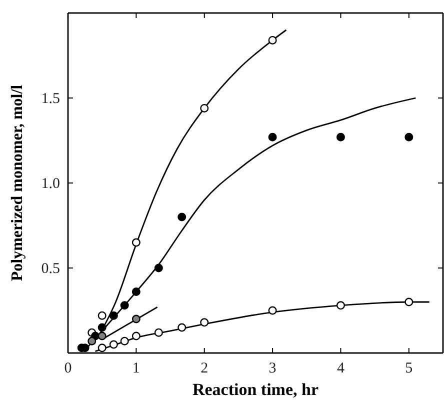 Image resolution: width=445 pixels, height=401 pixels. Describe the element at coordinates (272, 368) in the screenshot. I see `x-tick-label: 3` at that location.